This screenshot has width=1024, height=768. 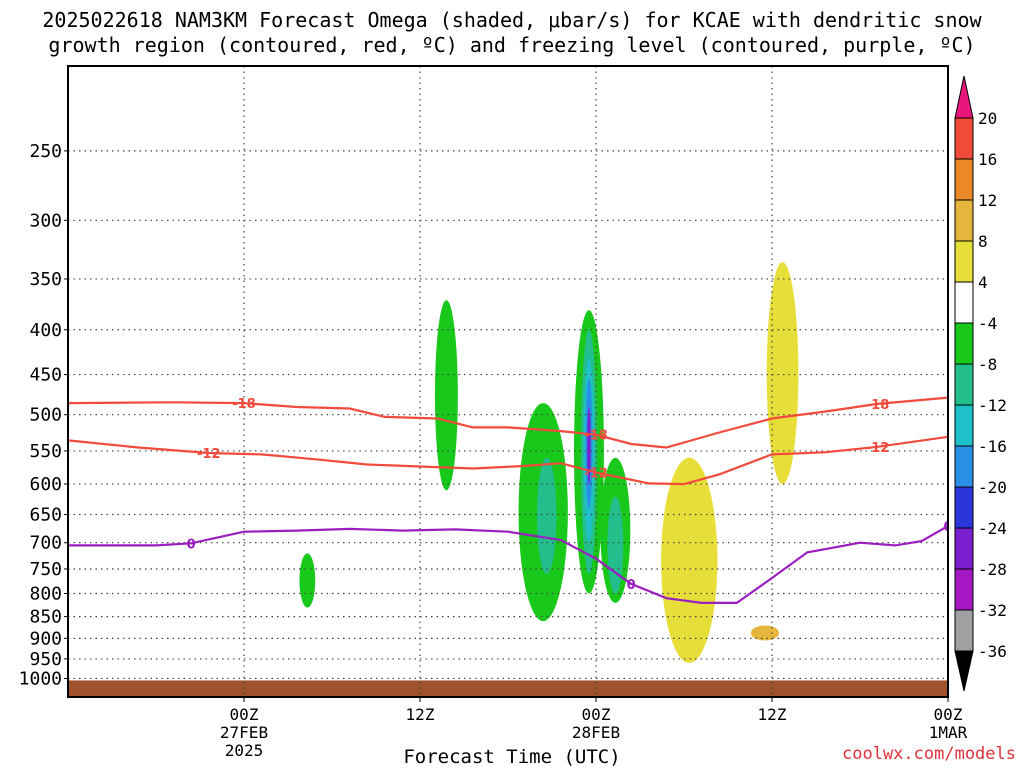 I want to click on colorbar: 20 16 12 8 4 -4 -8 -12 -16 -20 -24 -28 -32 -36, so click(x=980, y=383).